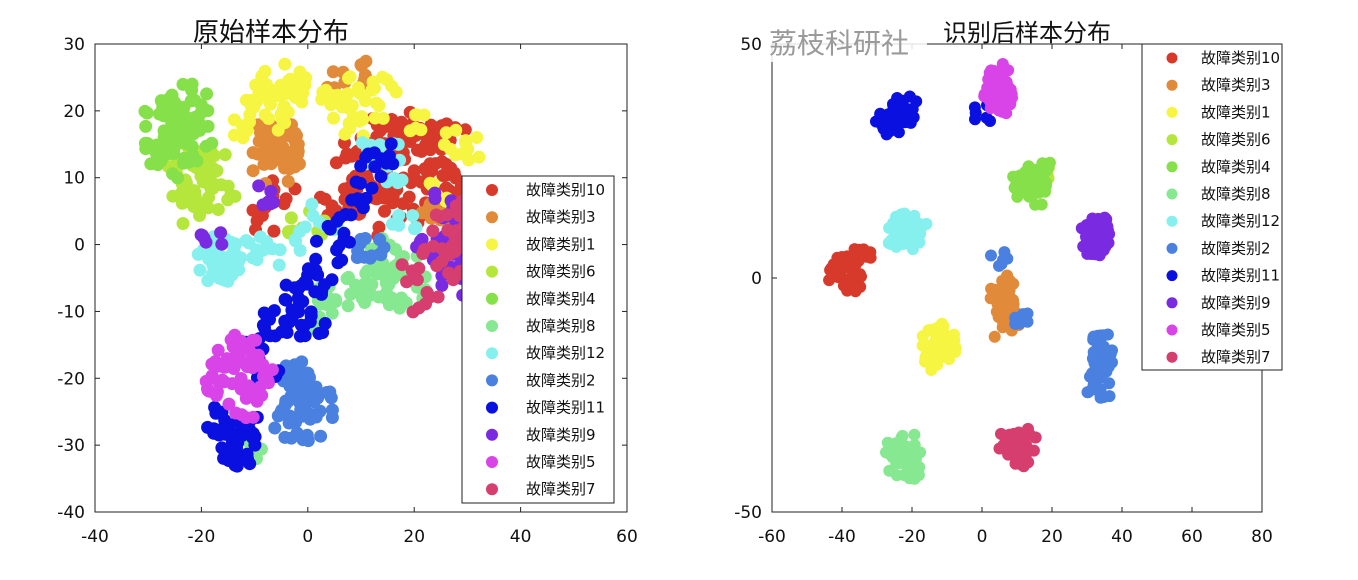  I want to click on y-tick-label: 20, so click(74, 112).